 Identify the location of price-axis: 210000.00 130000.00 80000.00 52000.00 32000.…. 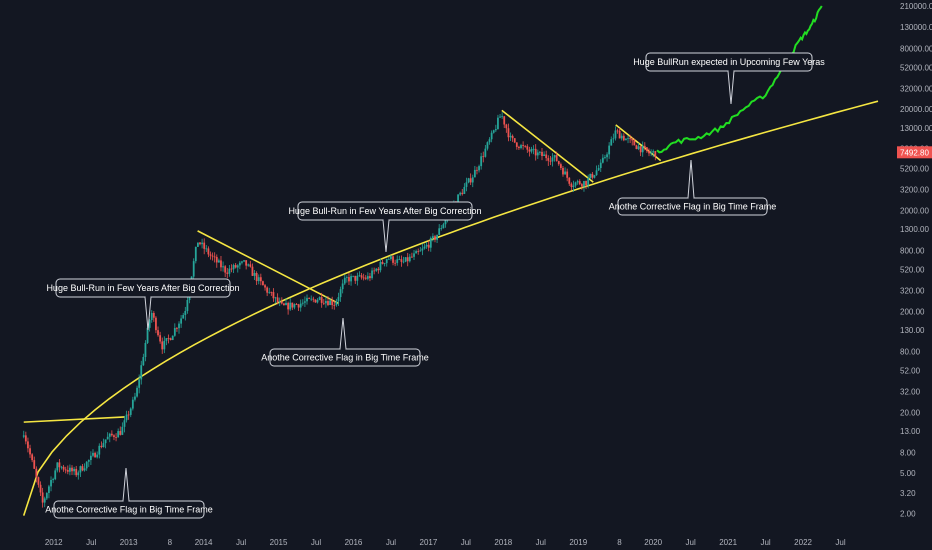
(916, 260).